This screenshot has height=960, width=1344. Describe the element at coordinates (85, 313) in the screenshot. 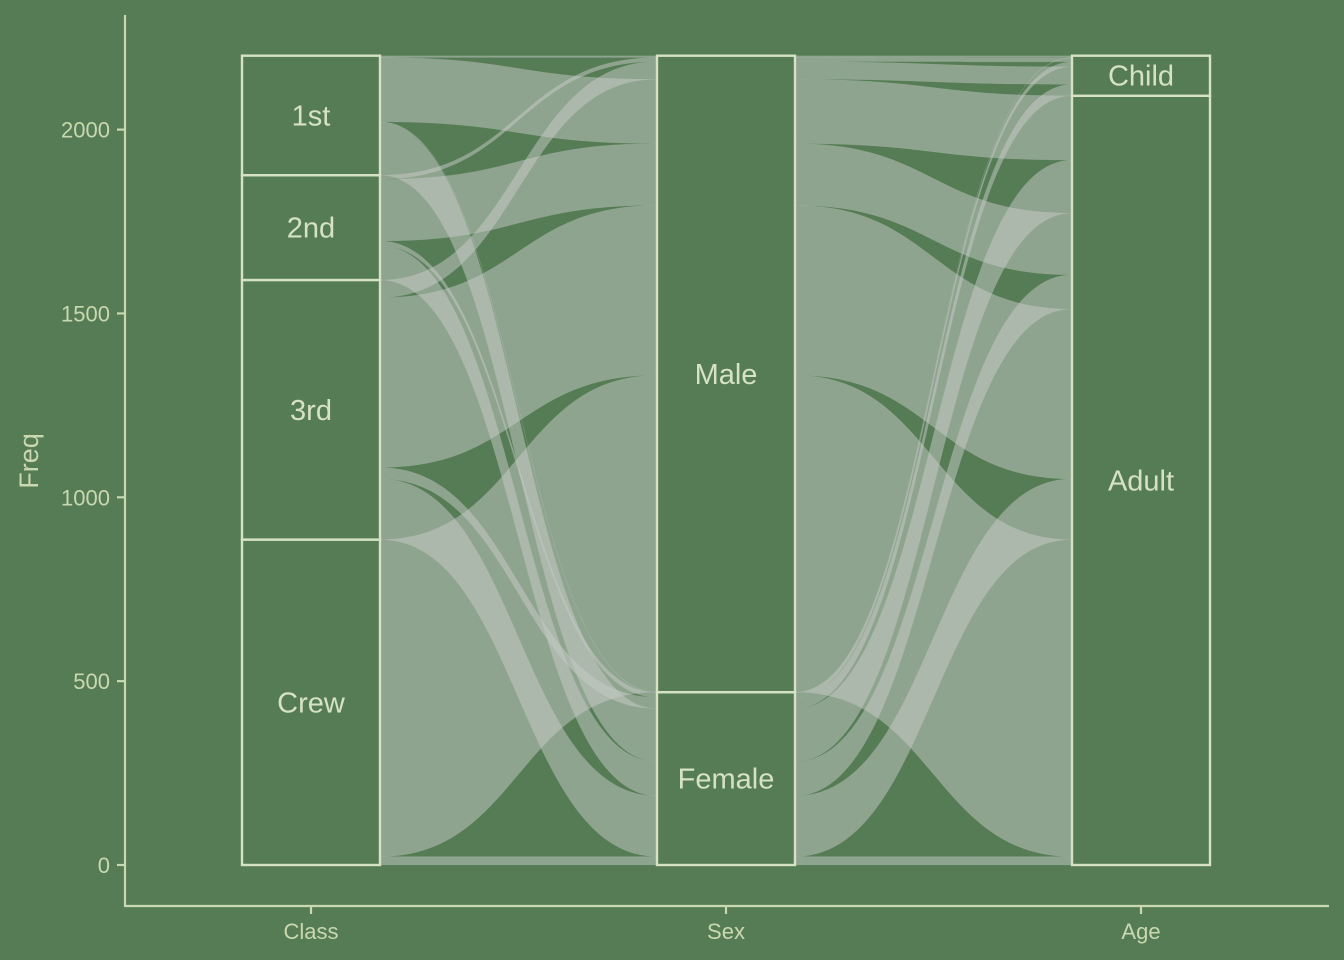

I see `y-tick-label: 1500` at that location.